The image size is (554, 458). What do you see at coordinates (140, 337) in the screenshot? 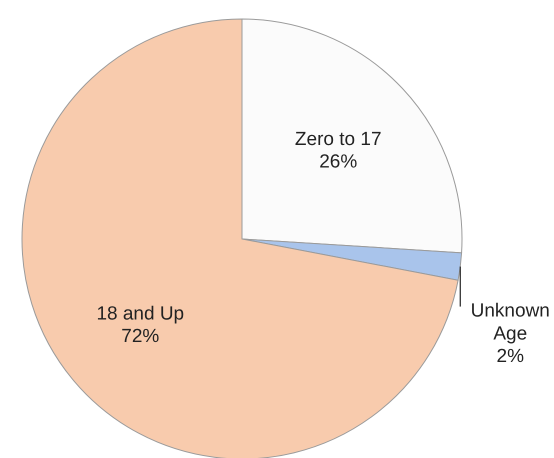
I see `data-label: 72%` at bounding box center [140, 337].